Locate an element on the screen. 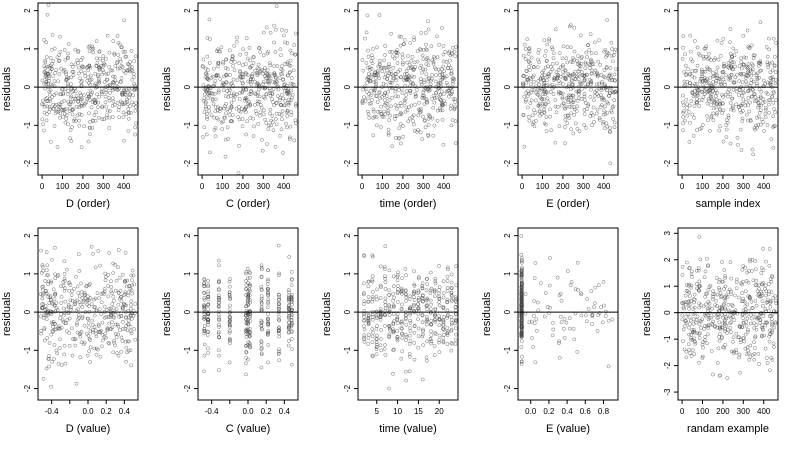  y-tick-label: 0 is located at coordinates (187, 86).